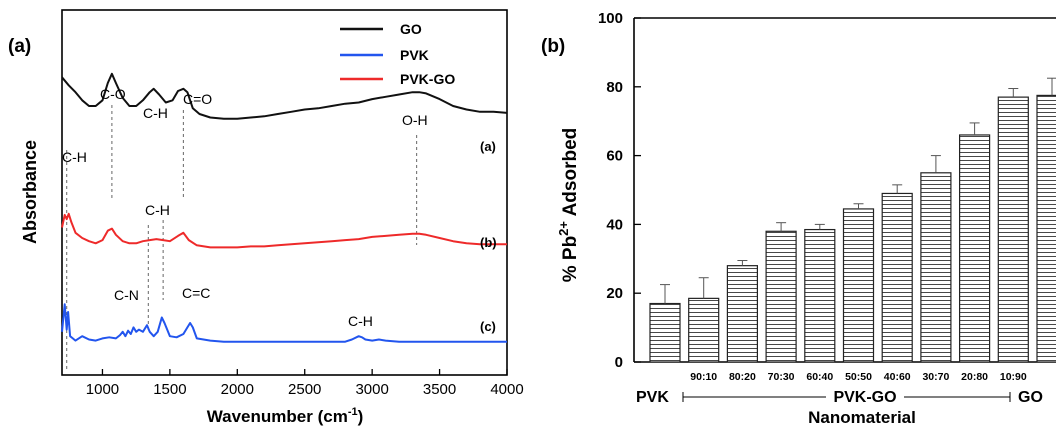 The height and width of the screenshot is (433, 1056). What do you see at coordinates (488, 146) in the screenshot?
I see `curve-label-a: (a)` at bounding box center [488, 146].